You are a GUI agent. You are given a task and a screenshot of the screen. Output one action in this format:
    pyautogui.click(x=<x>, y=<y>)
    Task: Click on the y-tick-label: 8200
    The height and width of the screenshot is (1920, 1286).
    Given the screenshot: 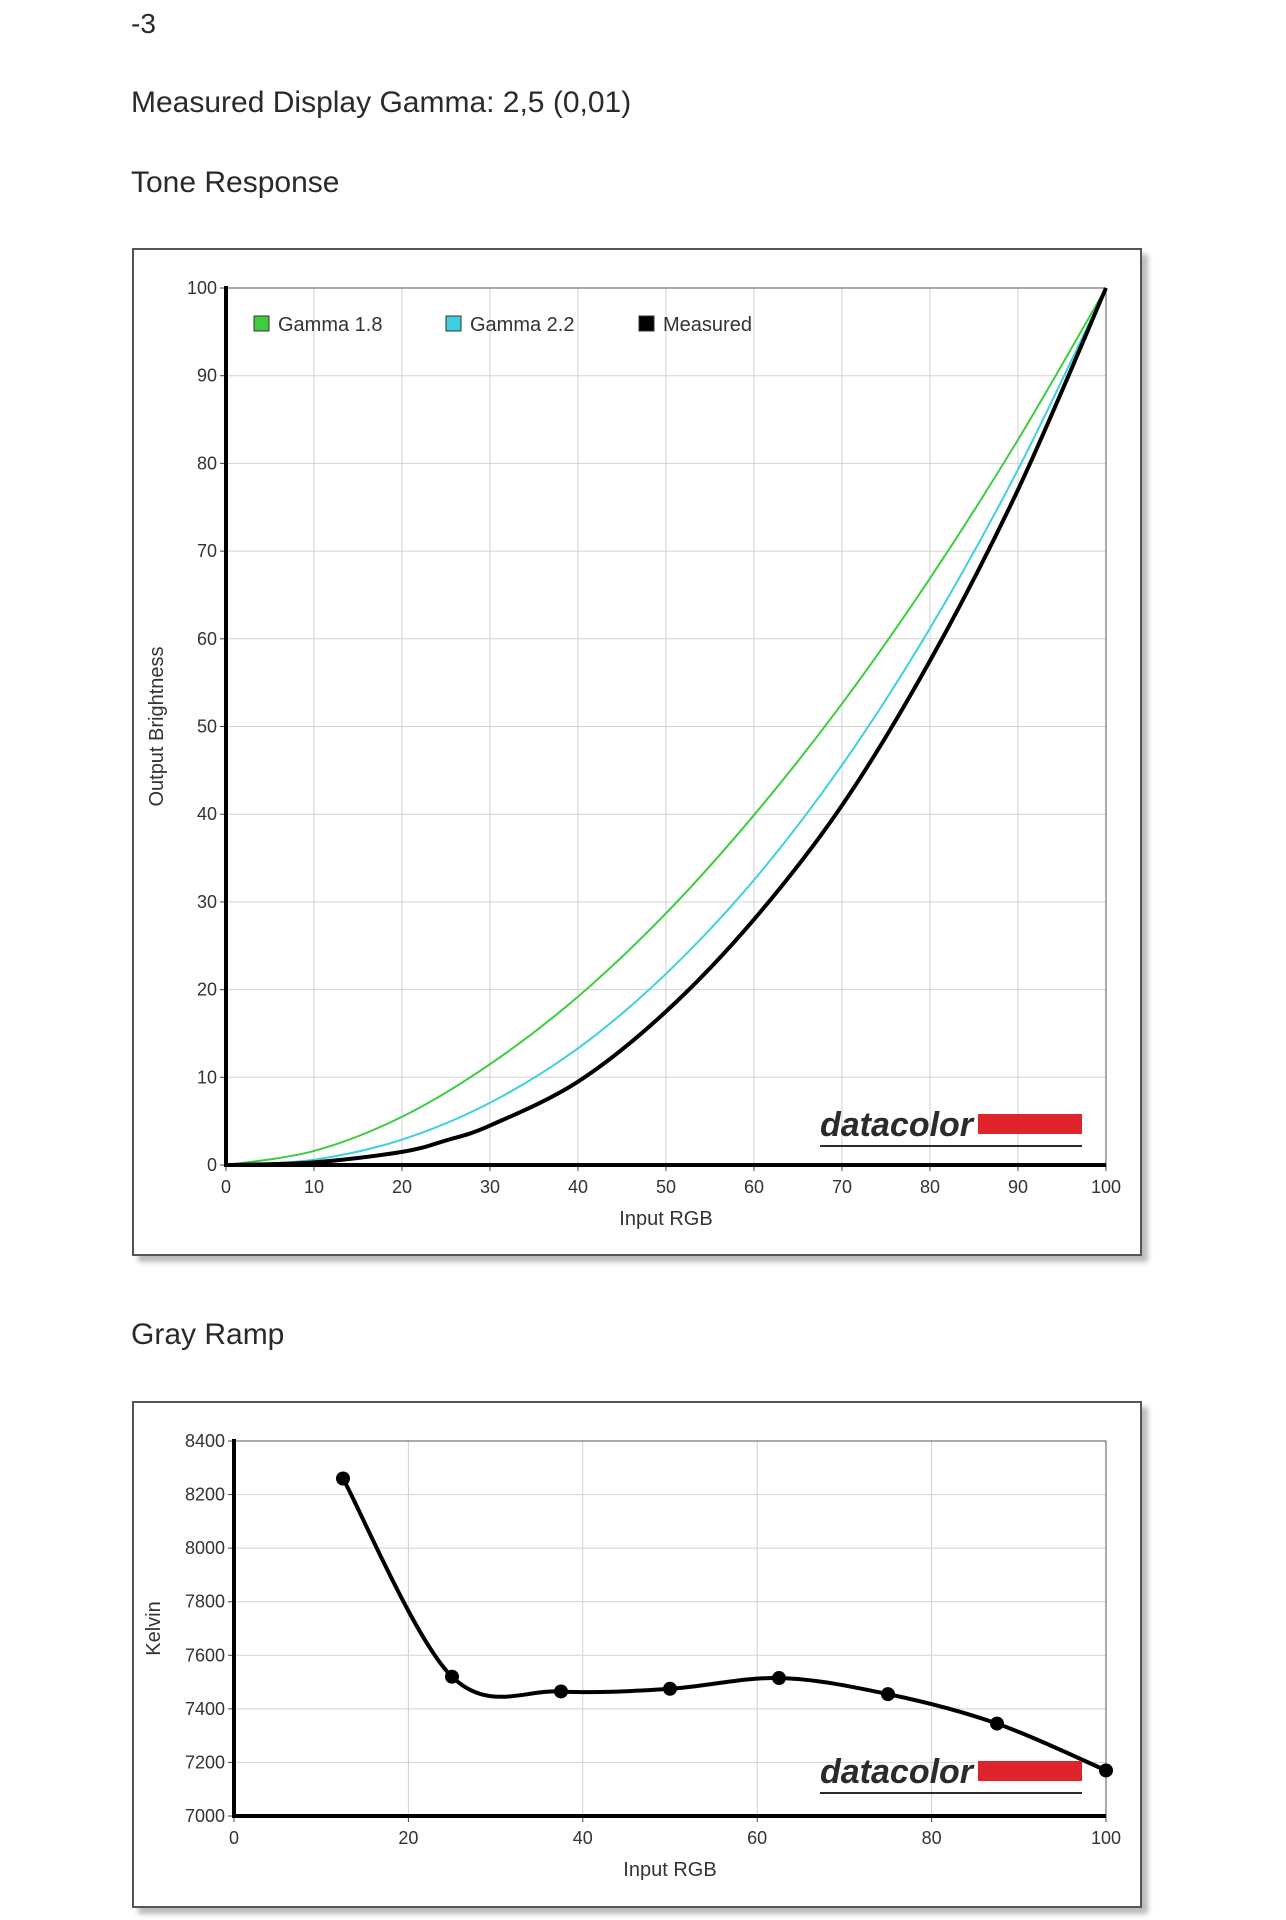 What is the action you would take?
    pyautogui.click(x=205, y=1495)
    